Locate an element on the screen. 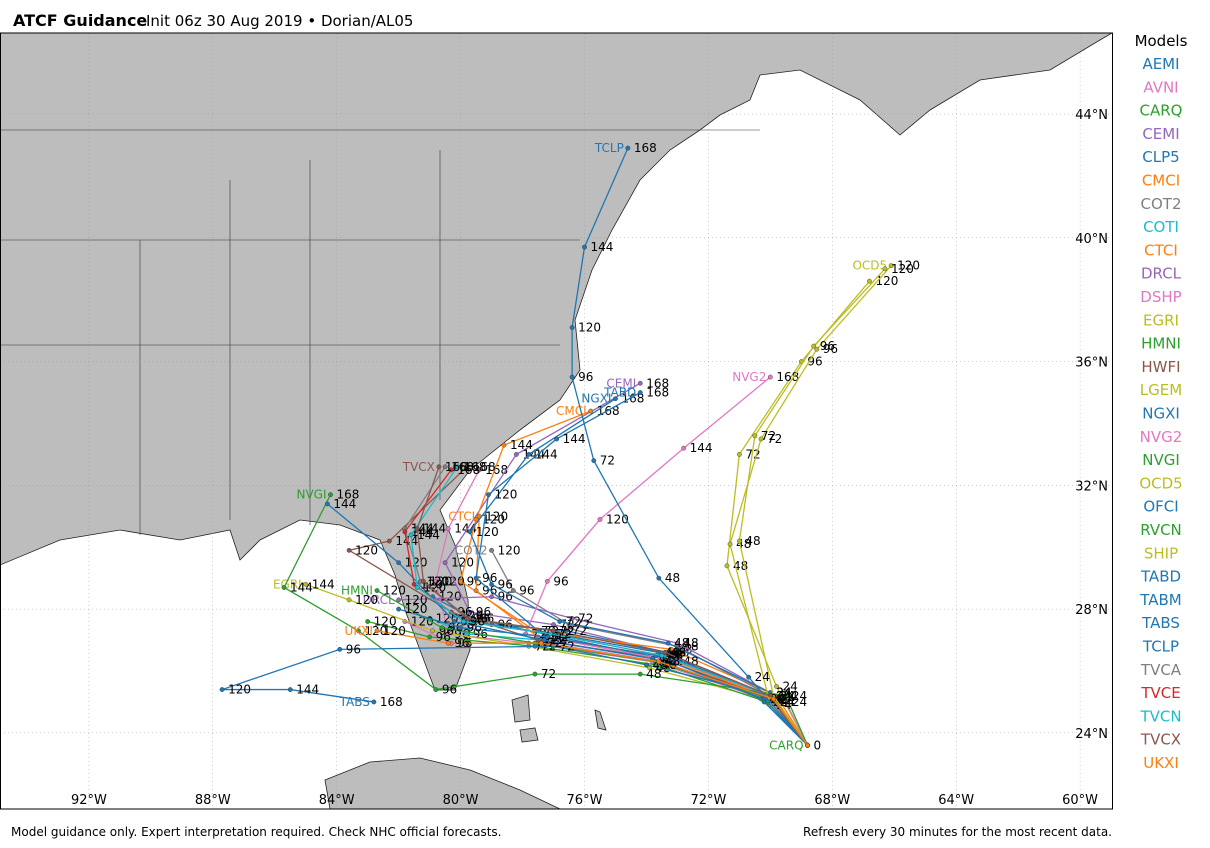 This screenshot has height=848, width=1210. y-tick-label: 28°N is located at coordinates (1091, 610).